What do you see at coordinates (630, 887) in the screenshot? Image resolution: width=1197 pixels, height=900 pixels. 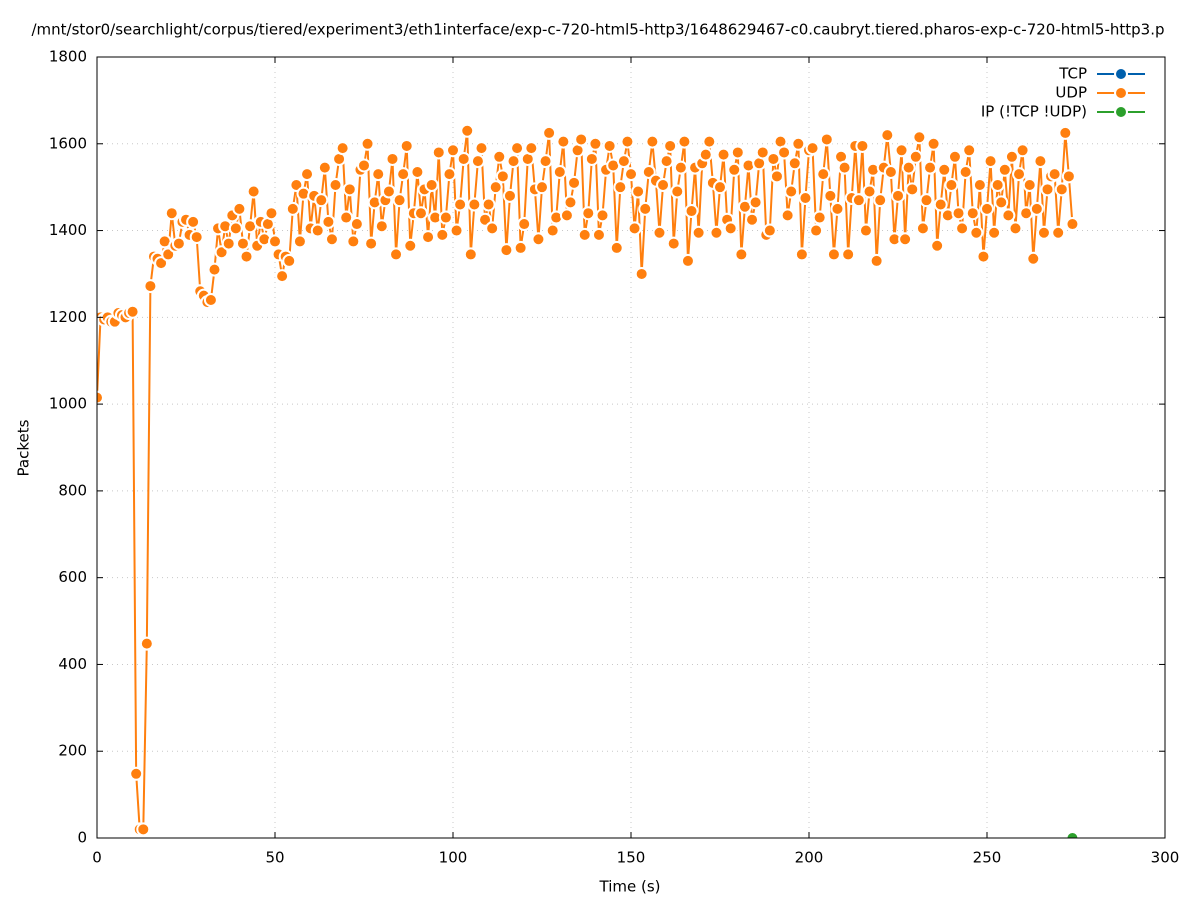 I see `x-axis-label: Time (s)` at bounding box center [630, 887].